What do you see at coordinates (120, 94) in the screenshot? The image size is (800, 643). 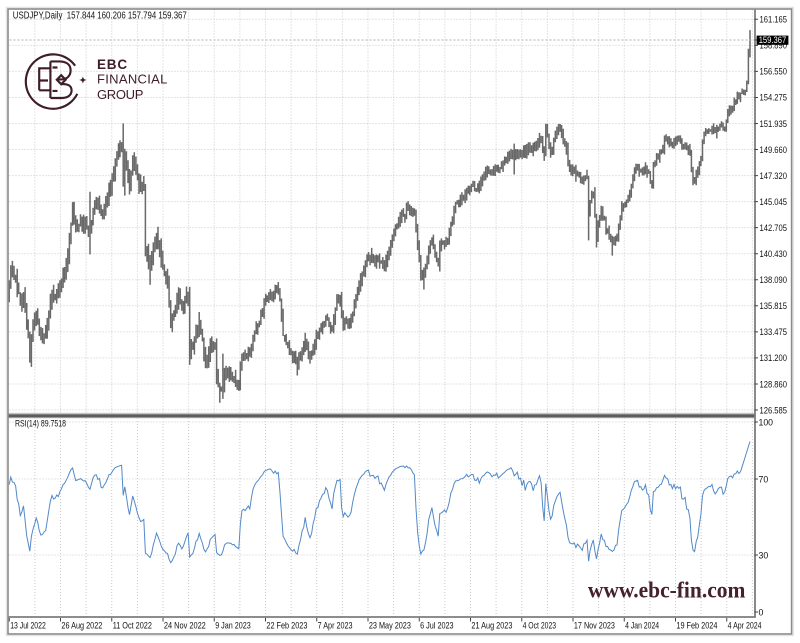 I see `svg-text: GROUP` at bounding box center [120, 94].